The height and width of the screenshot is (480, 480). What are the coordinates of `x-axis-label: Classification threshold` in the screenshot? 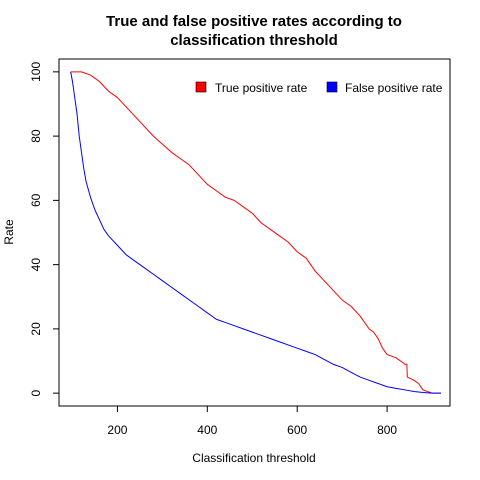 It's located at (253, 458).